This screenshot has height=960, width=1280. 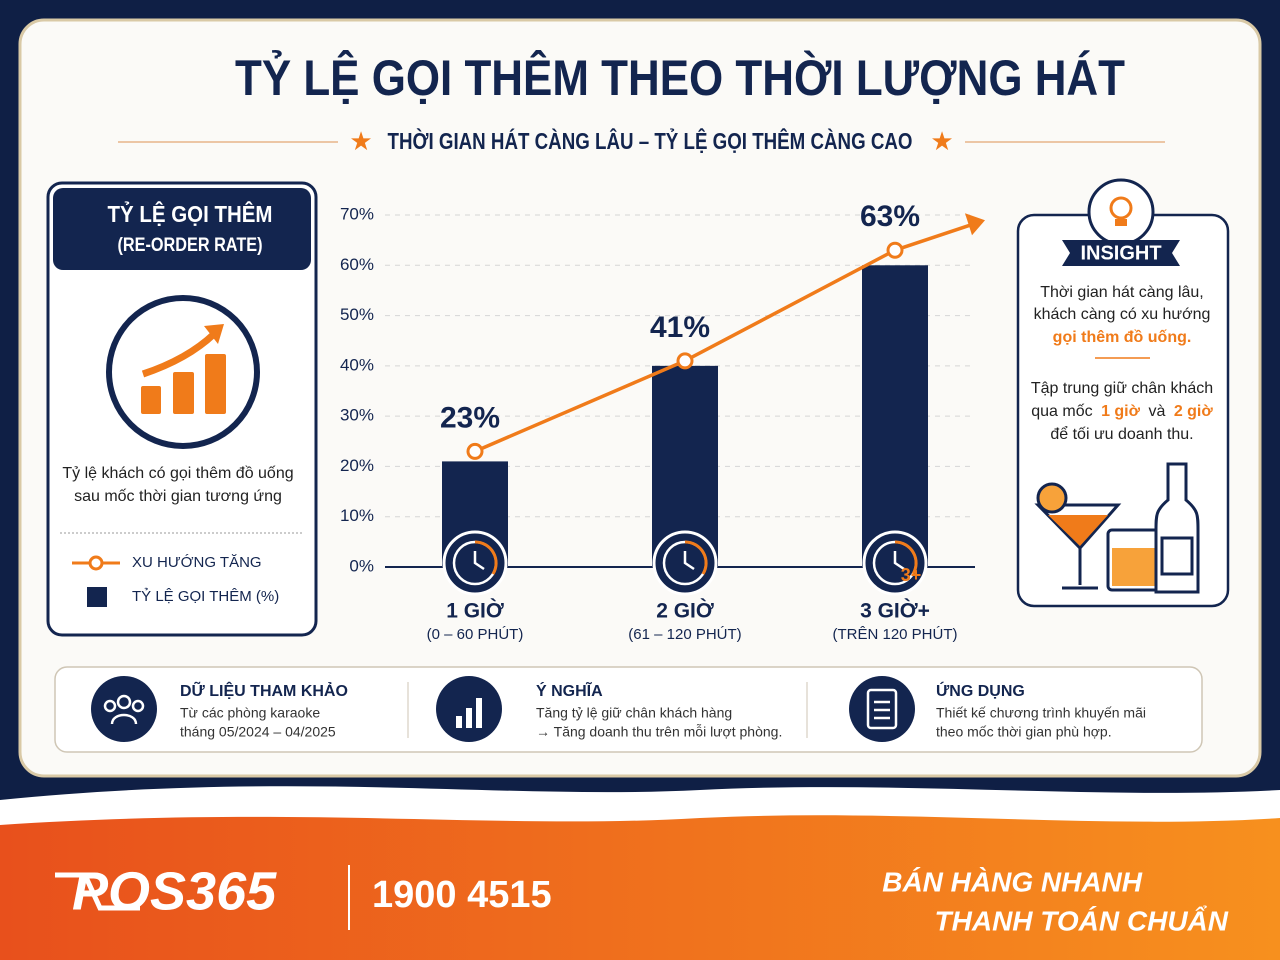 What do you see at coordinates (1122, 388) in the screenshot?
I see `insight-text: Tập trung giữ chân khách` at bounding box center [1122, 388].